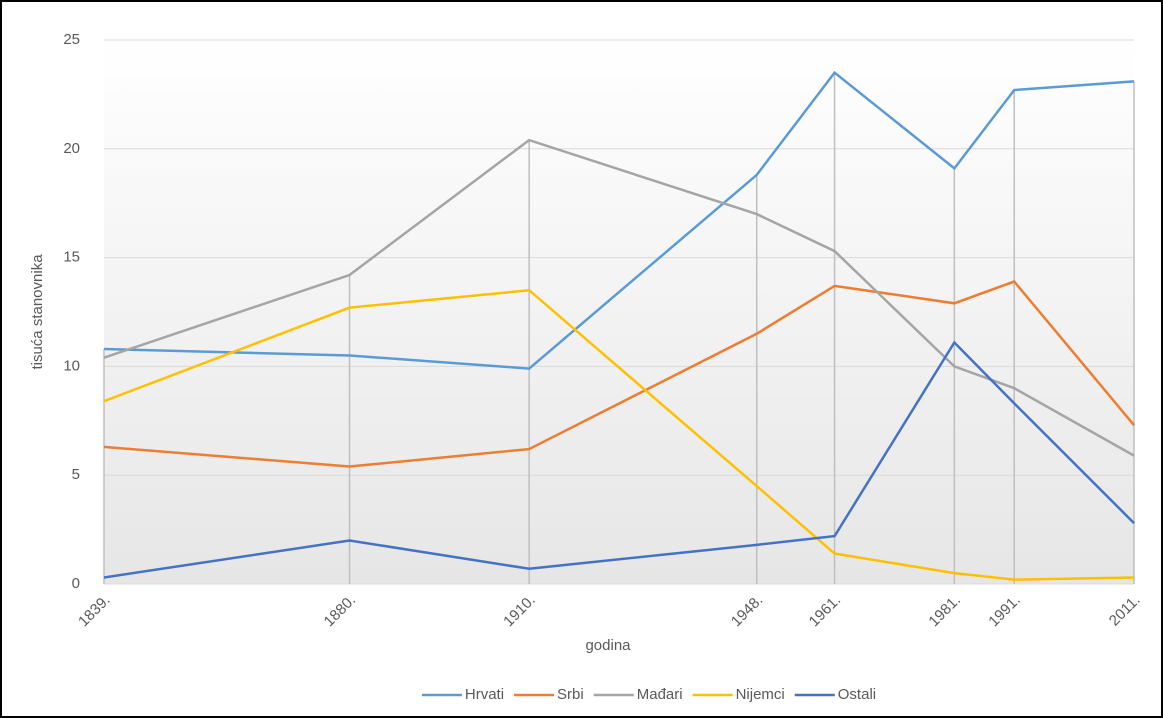 This screenshot has height=718, width=1163. I want to click on x-axis-title: godina, so click(608, 645).